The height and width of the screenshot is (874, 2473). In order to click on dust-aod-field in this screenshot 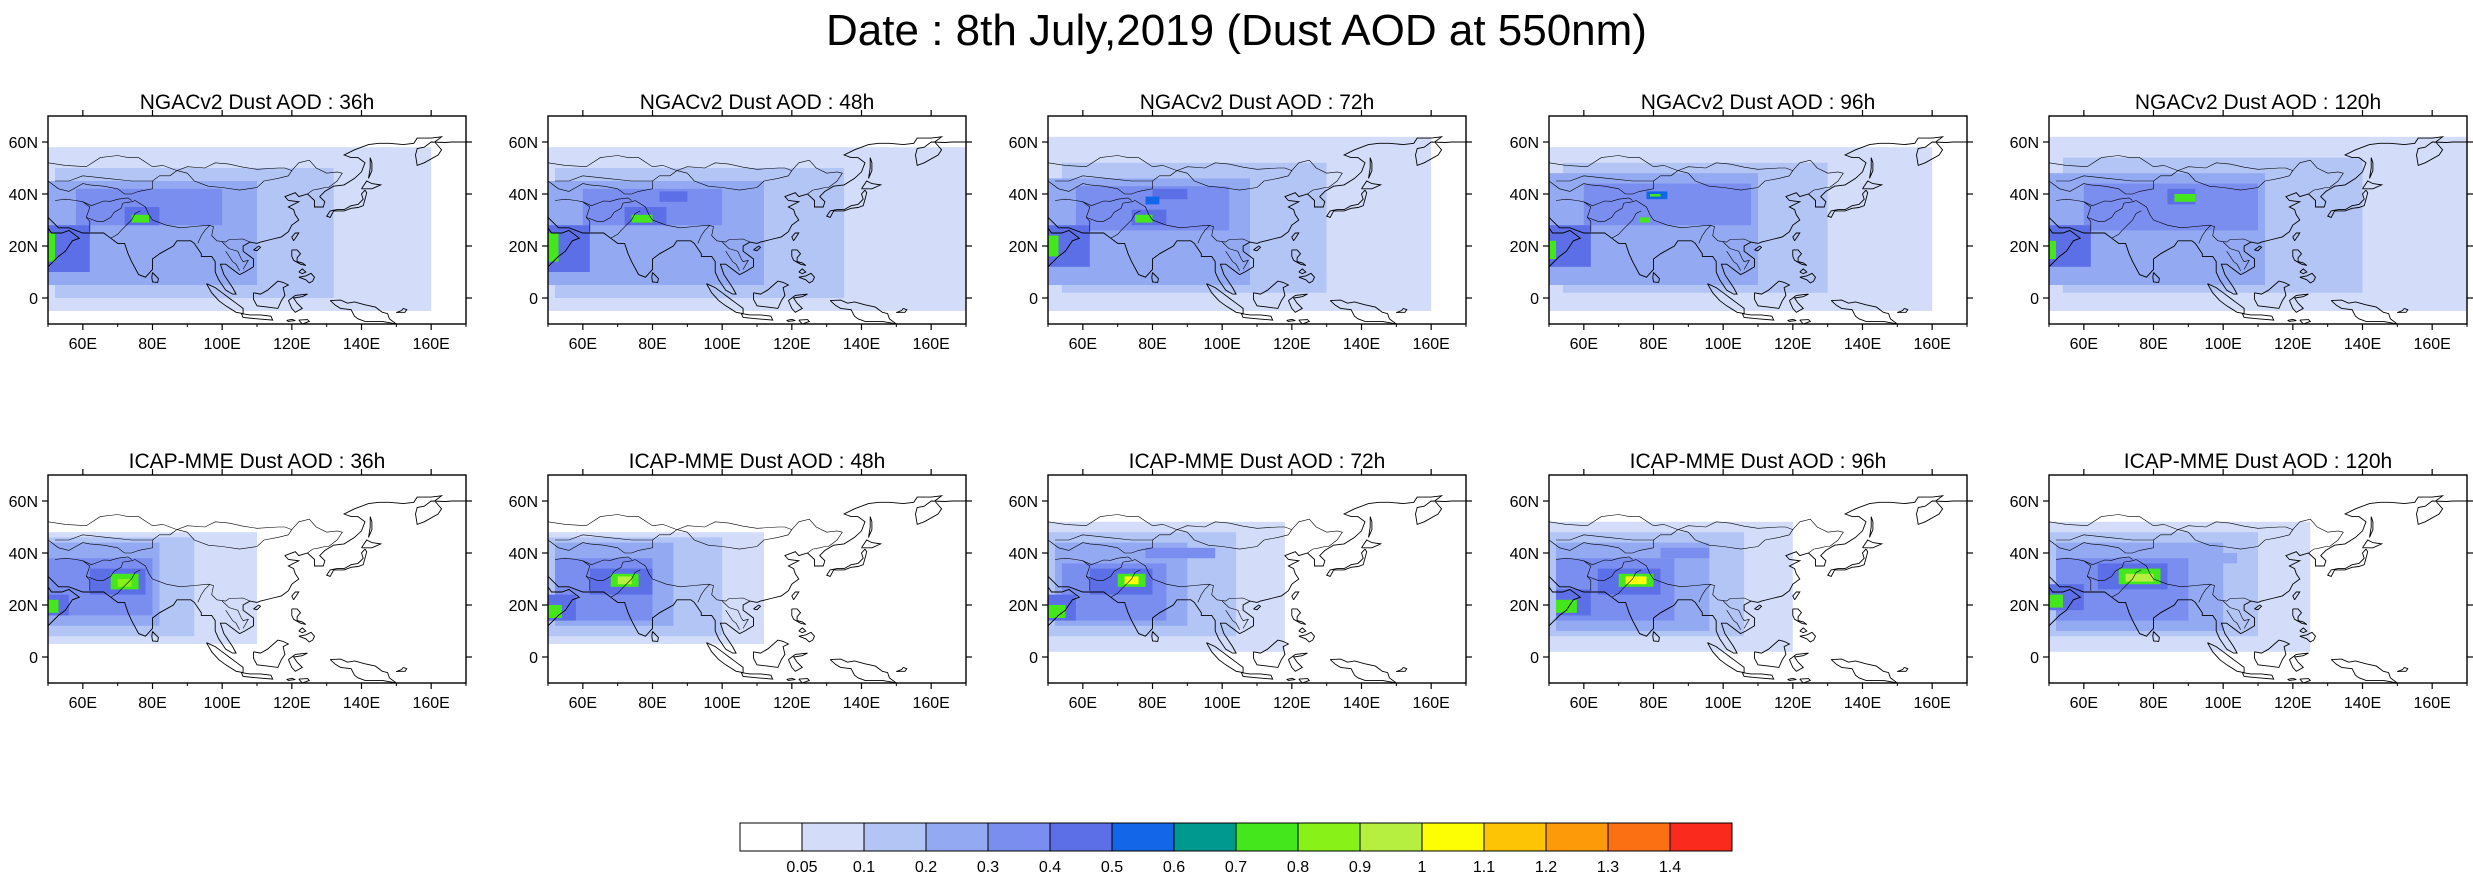, I will do `click(2258, 223)`.